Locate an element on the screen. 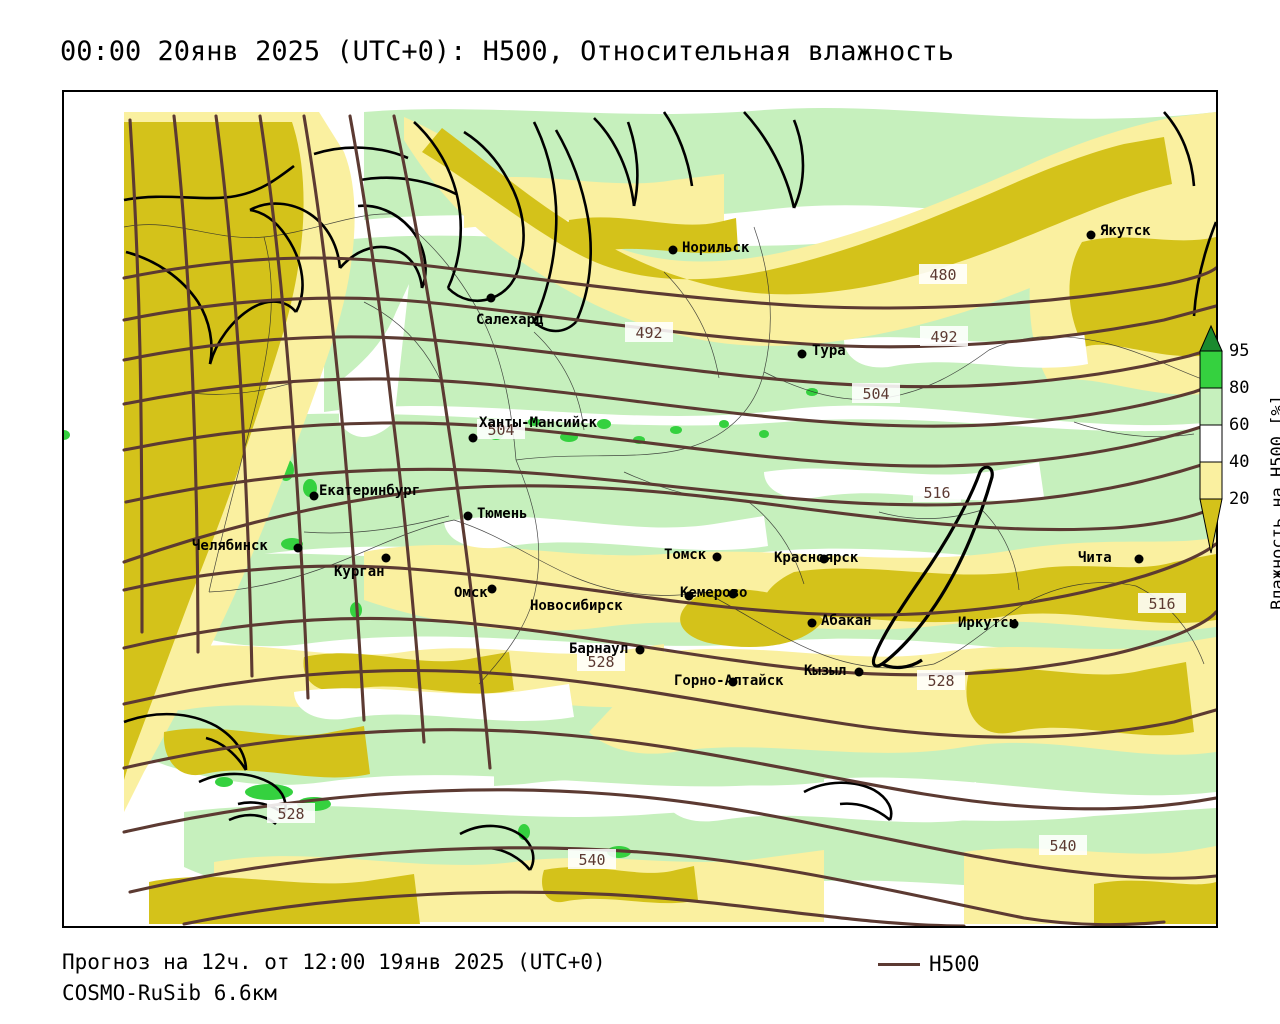  city-label: Абакан is located at coordinates (846, 621).